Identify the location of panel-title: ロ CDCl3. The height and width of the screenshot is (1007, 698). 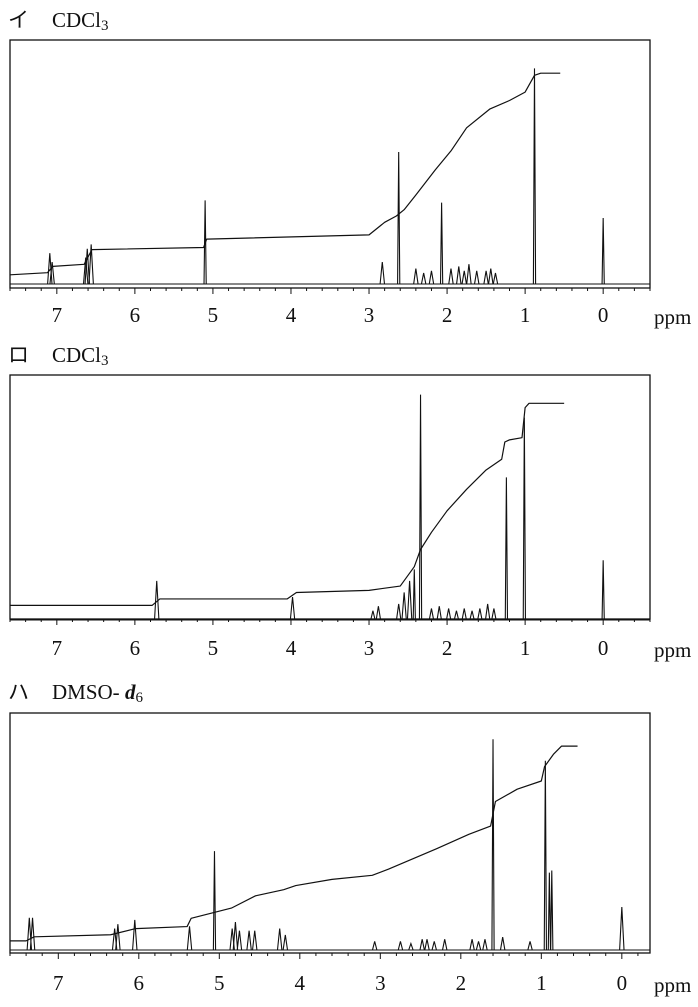
(58, 354).